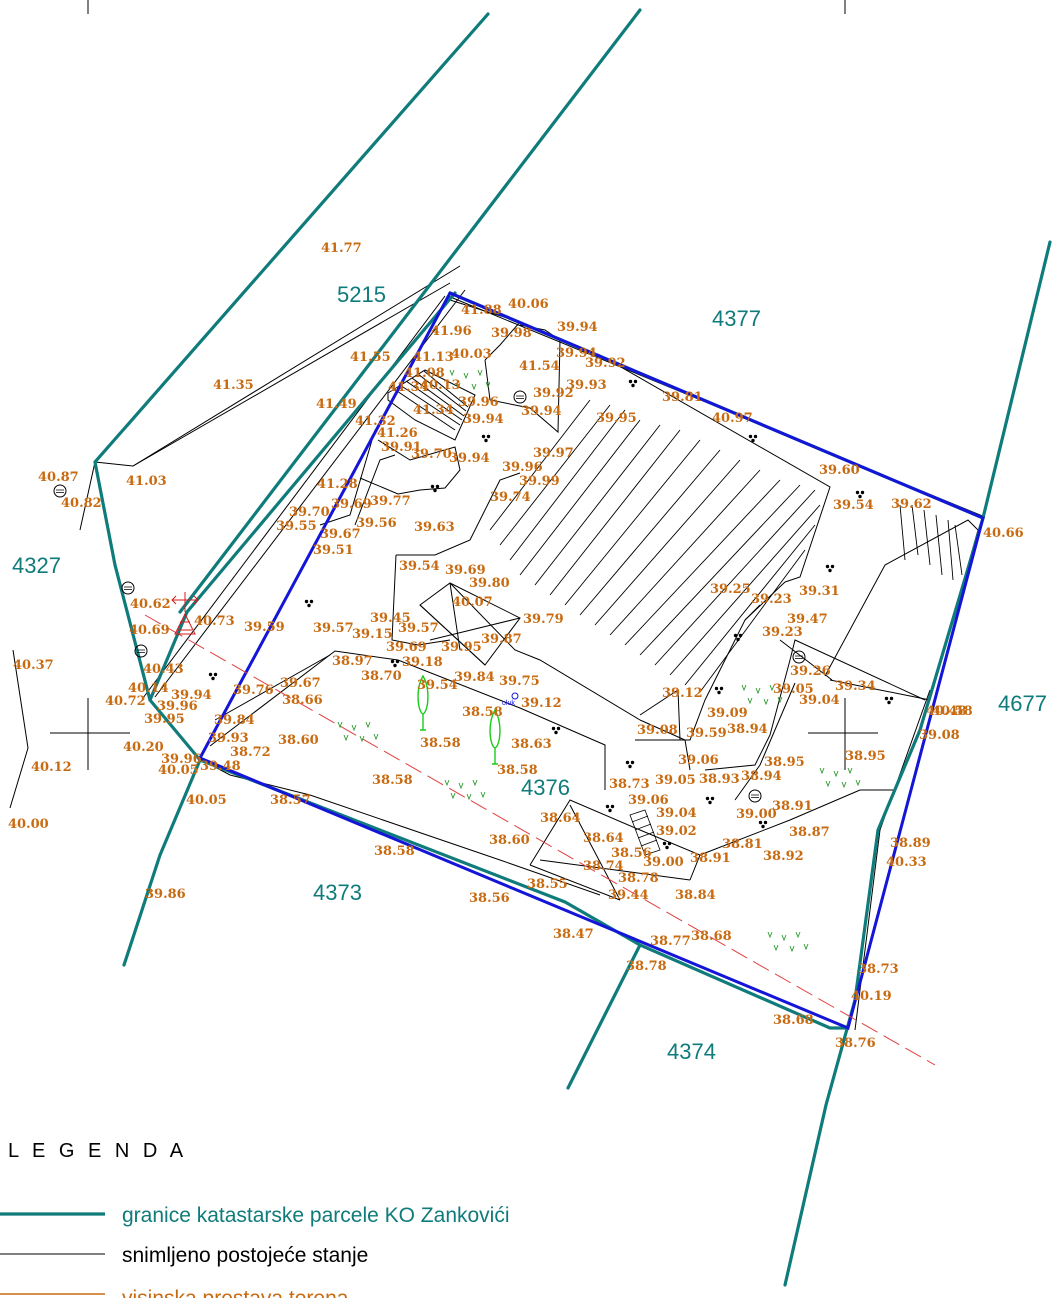 This screenshot has height=1298, width=1060. What do you see at coordinates (296, 526) in the screenshot?
I see `elevation-label: 39.55` at bounding box center [296, 526].